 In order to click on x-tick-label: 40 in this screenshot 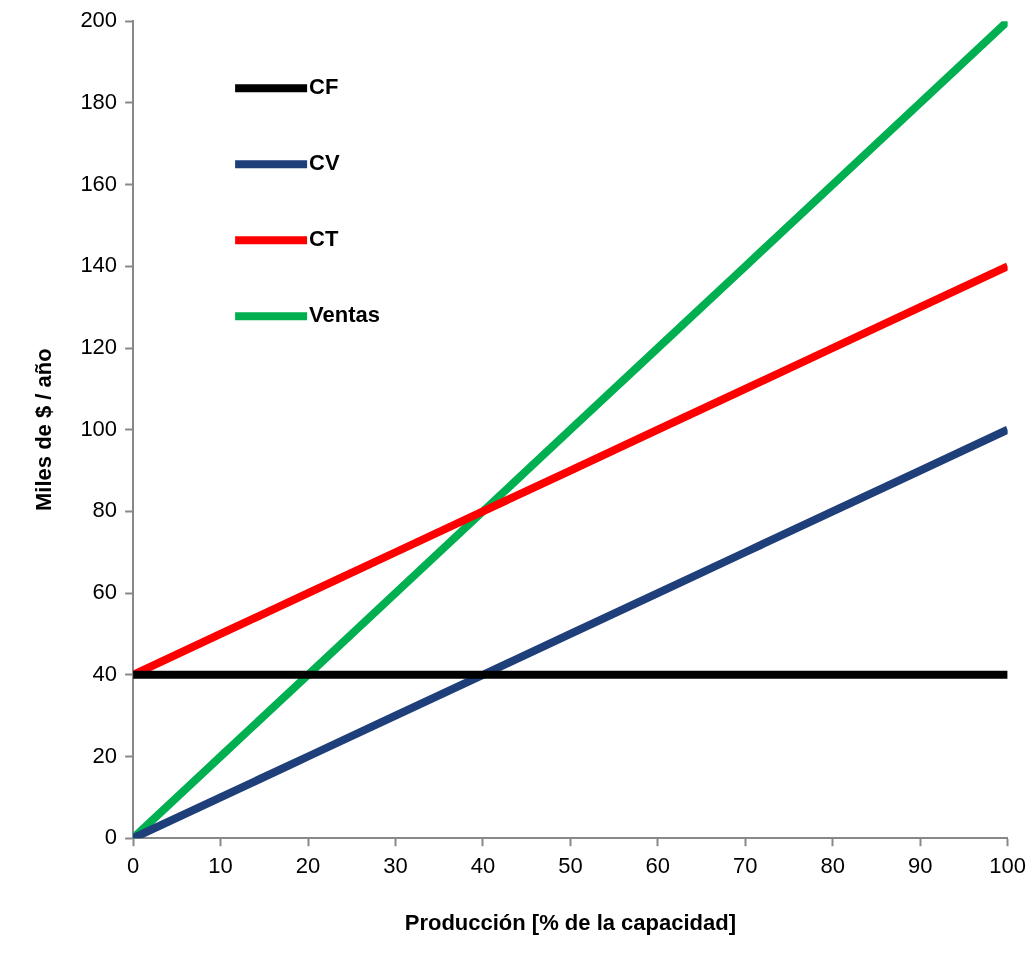, I will do `click(483, 866)`.